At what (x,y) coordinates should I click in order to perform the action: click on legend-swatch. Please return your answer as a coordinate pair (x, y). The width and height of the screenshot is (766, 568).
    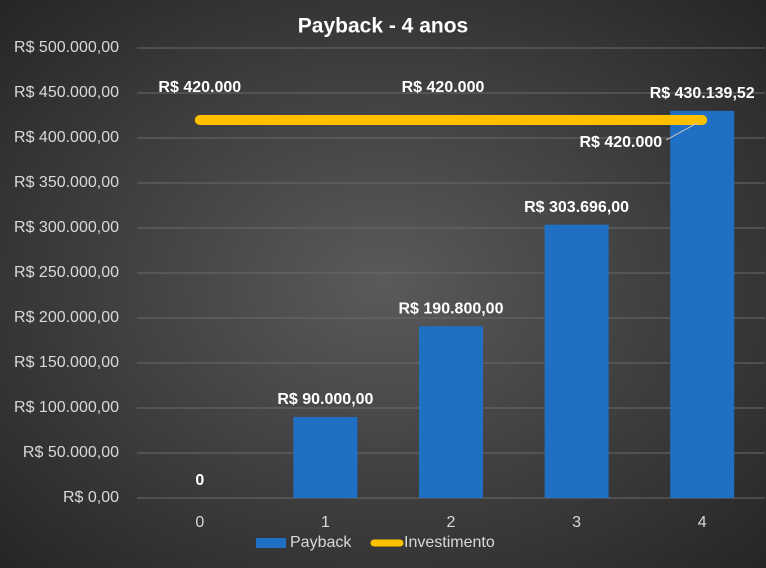
    Looking at the image, I should click on (271, 543).